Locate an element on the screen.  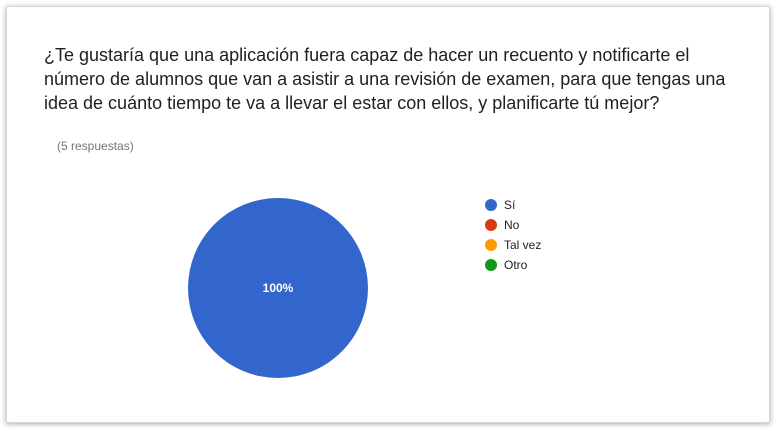
chart-legend: Sí No Tal vez Otro is located at coordinates (513, 235).